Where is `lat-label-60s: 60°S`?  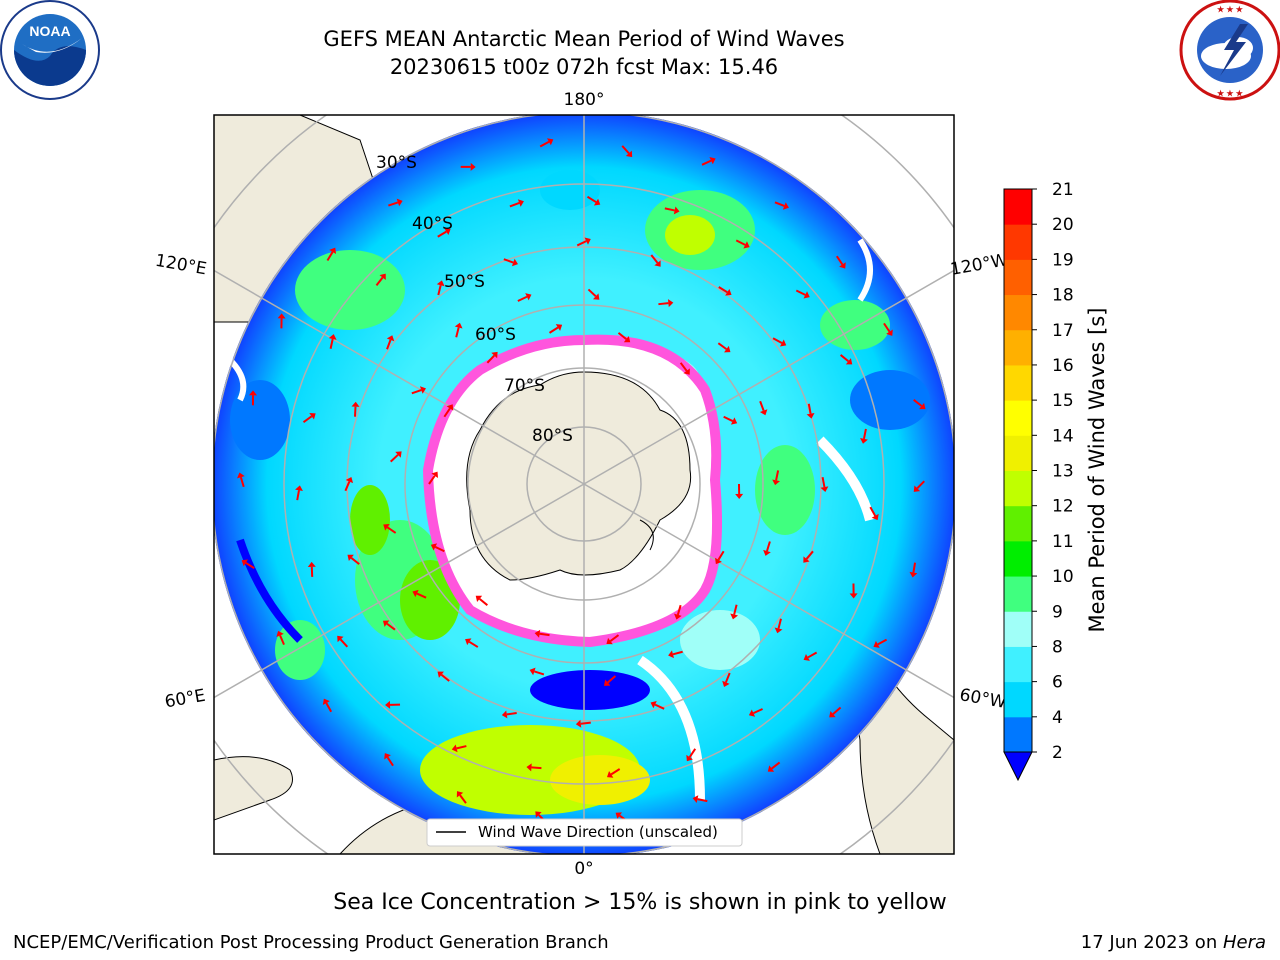
lat-label-60s: 60°S is located at coordinates (495, 335).